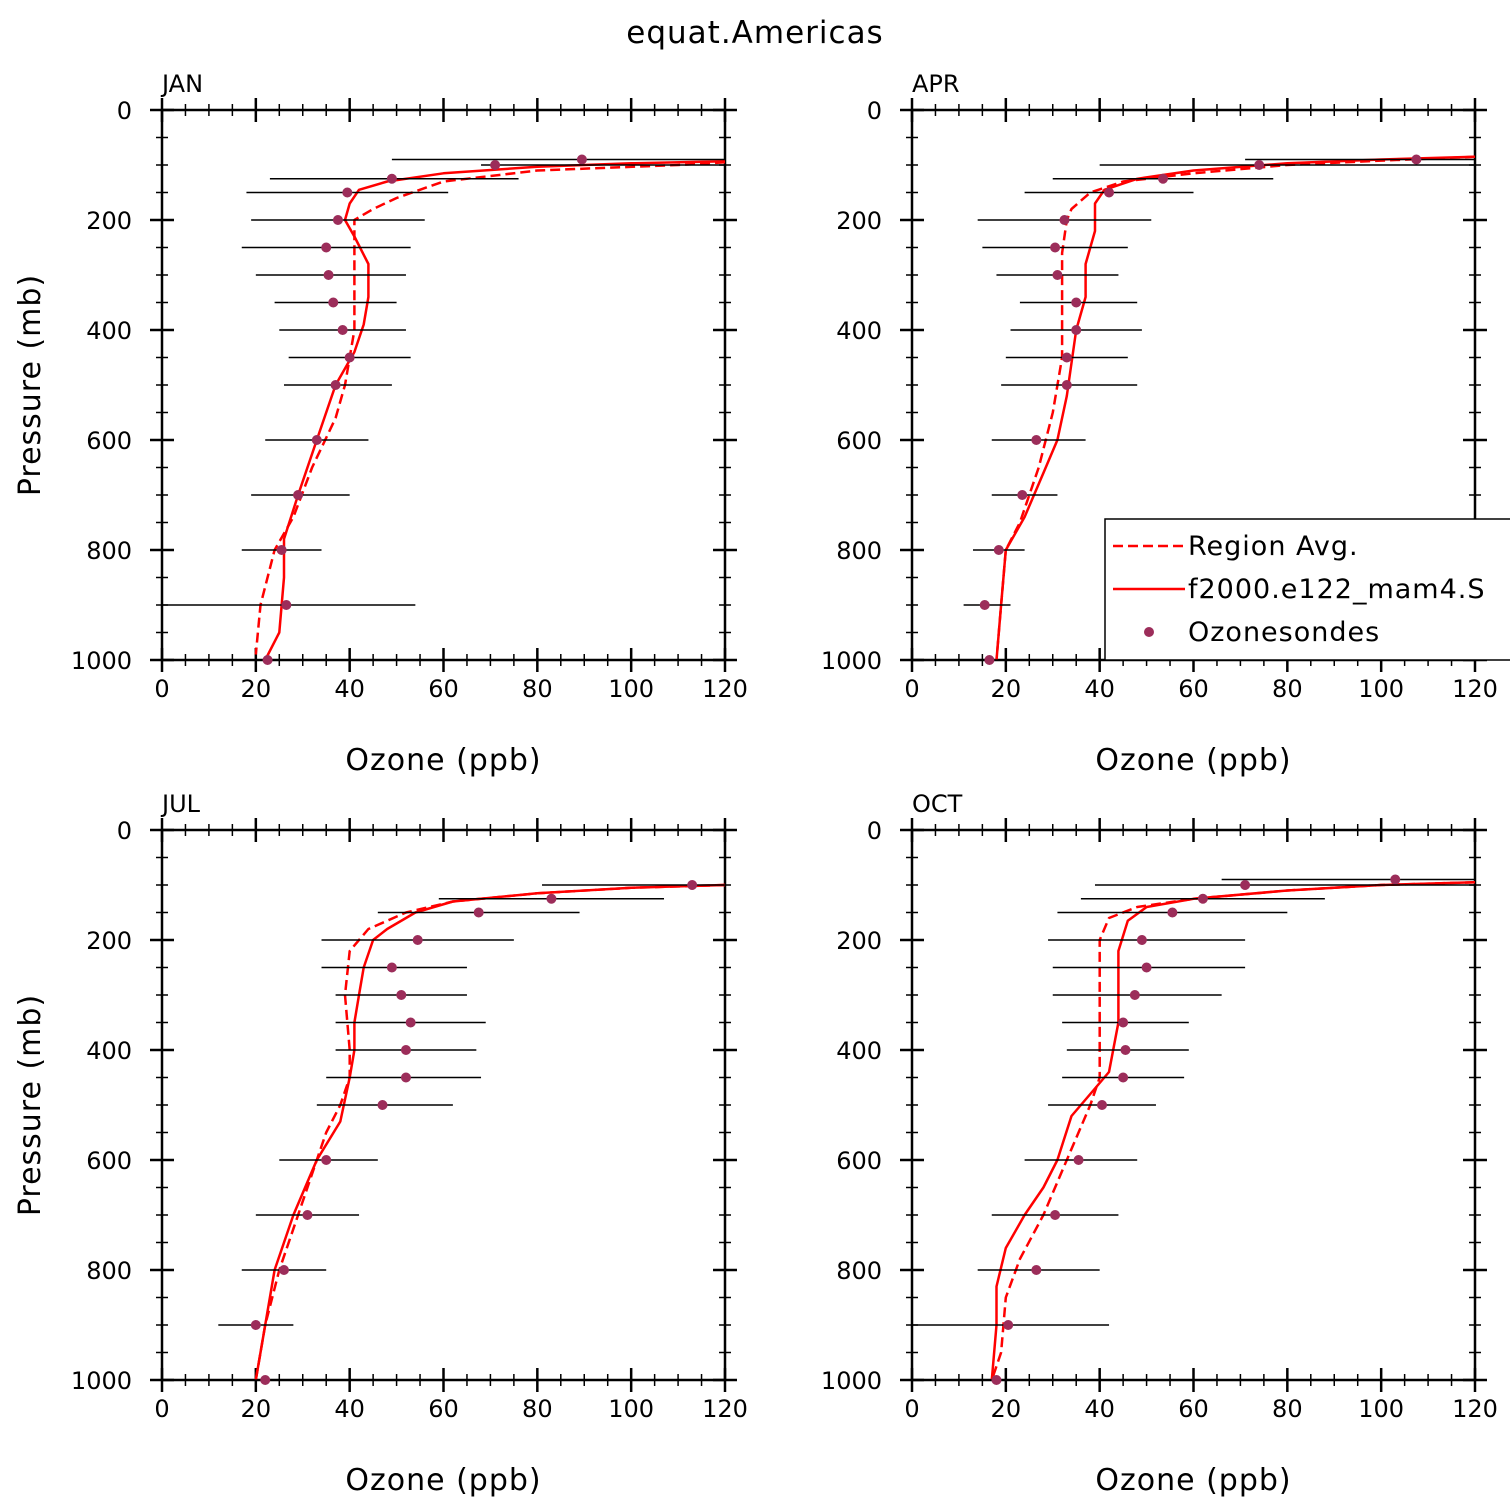 This screenshot has width=1510, height=1510. What do you see at coordinates (1149, 632) in the screenshot?
I see `legend-swatch-ozonesondes` at bounding box center [1149, 632].